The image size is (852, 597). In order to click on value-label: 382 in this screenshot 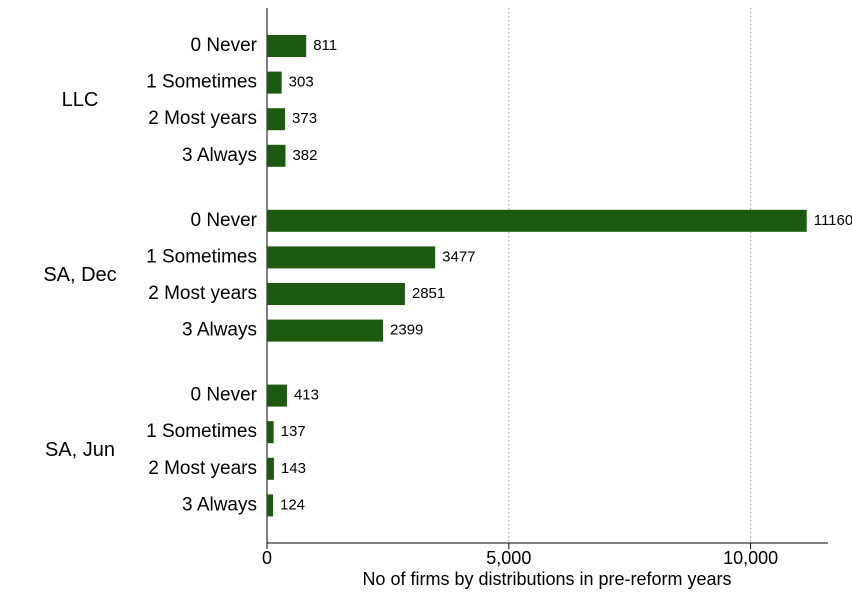, I will do `click(304, 155)`.